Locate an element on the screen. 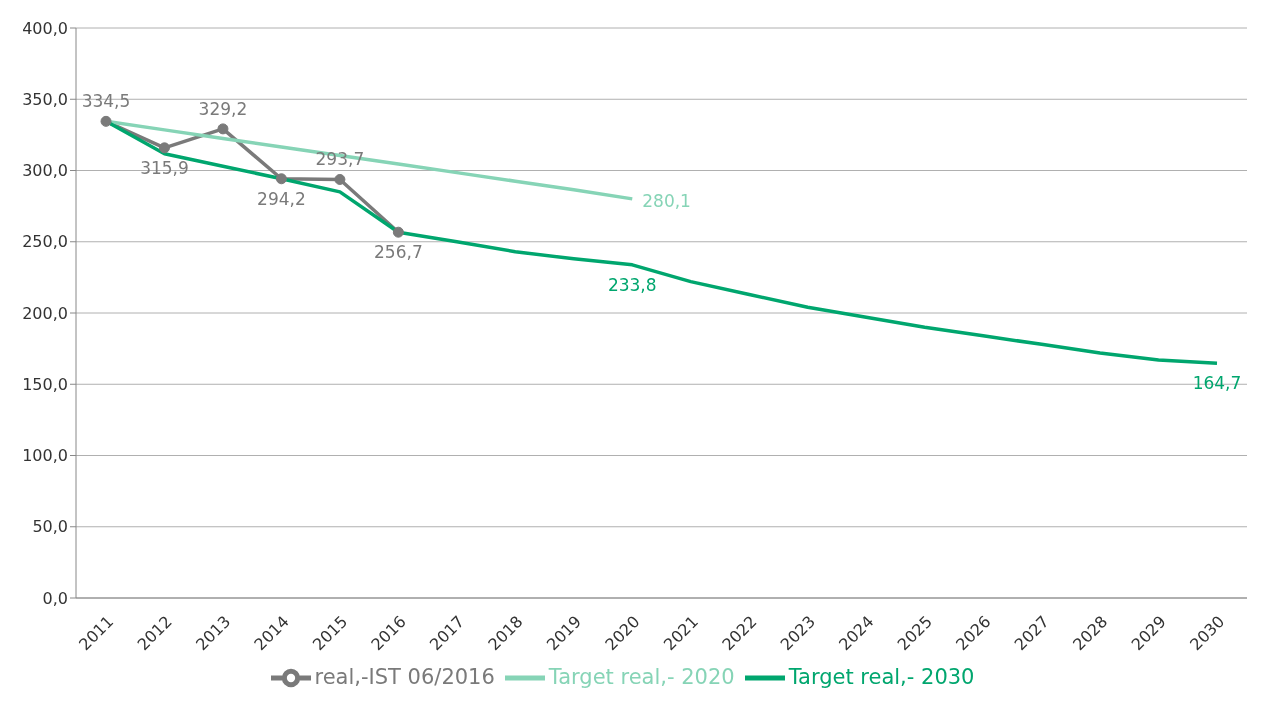  y-tick-label: 100,0 is located at coordinates (45, 456).